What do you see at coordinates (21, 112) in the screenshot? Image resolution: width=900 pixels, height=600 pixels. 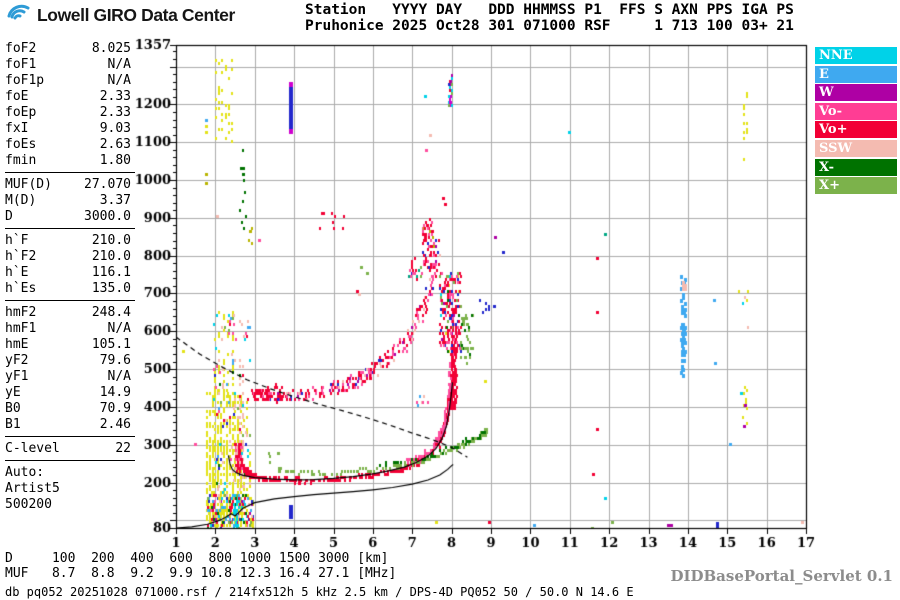 I see `param-label: foEp` at bounding box center [21, 112].